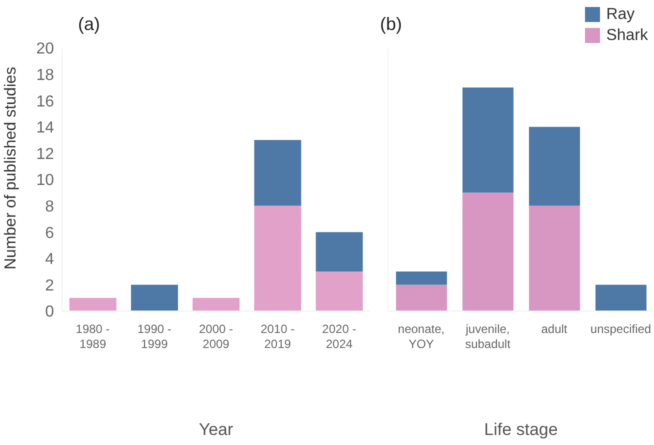 This screenshot has height=445, width=654. What do you see at coordinates (216, 336) in the screenshot?
I see `x-tick-label: 2000 - 2009` at bounding box center [216, 336].